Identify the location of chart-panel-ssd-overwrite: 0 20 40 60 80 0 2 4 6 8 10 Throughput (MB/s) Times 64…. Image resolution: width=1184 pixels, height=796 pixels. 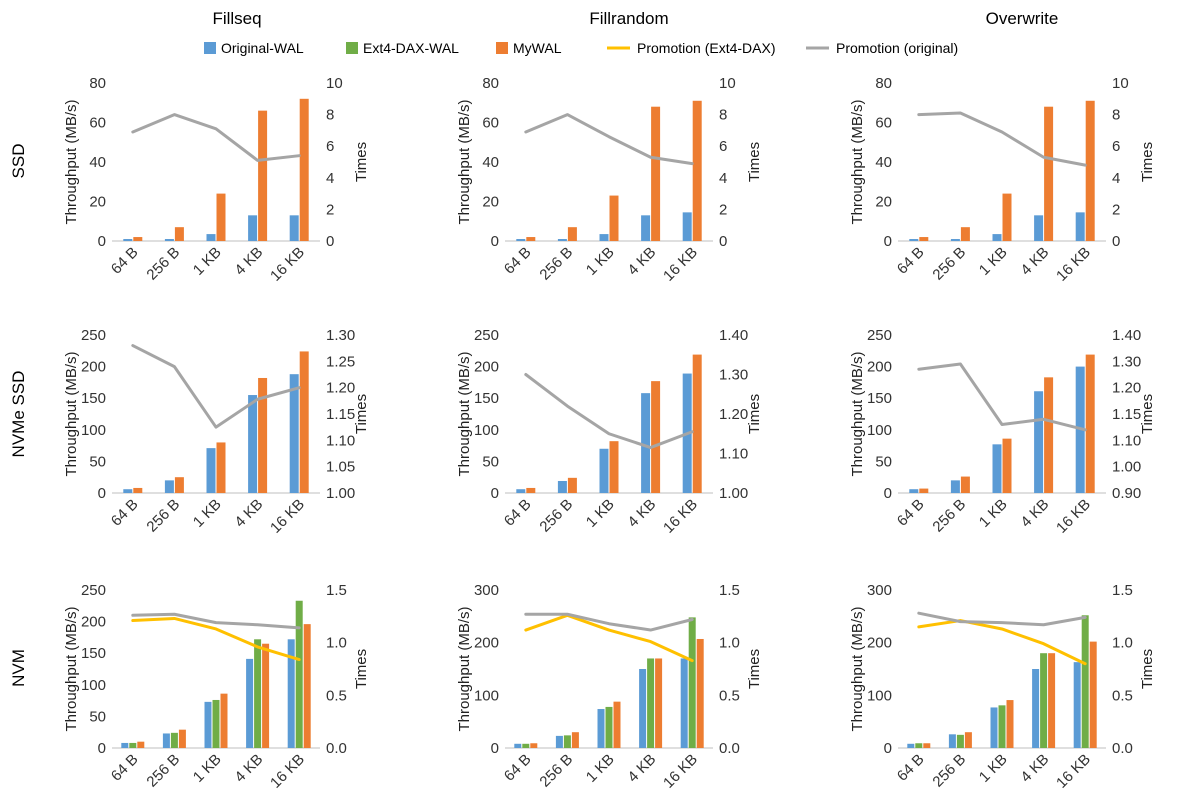
(1002, 180).